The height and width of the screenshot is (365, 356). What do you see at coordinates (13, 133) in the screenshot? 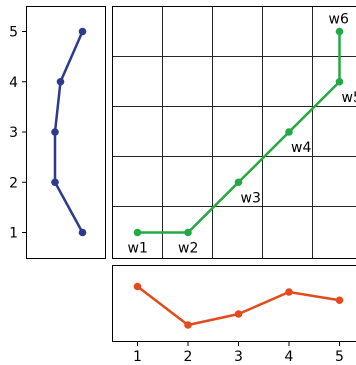
I see `left-y-tick-label: 3` at bounding box center [13, 133].